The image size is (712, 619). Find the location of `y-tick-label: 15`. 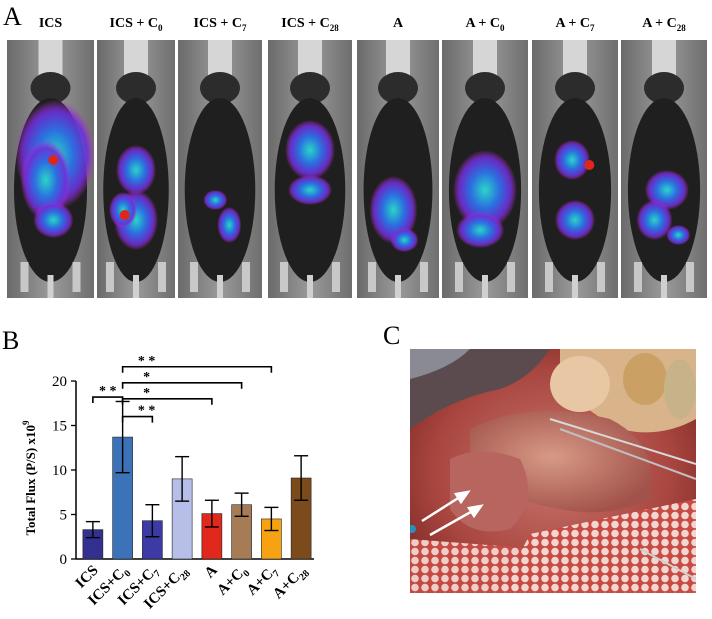

y-tick-label: 15 is located at coordinates (59, 427).